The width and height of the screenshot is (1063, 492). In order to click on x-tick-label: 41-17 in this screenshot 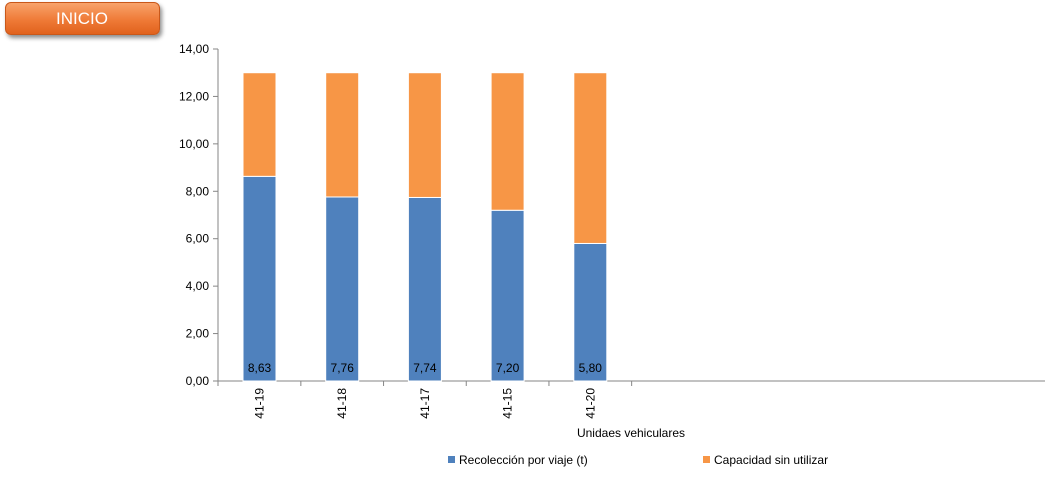, I will do `click(425, 403)`.